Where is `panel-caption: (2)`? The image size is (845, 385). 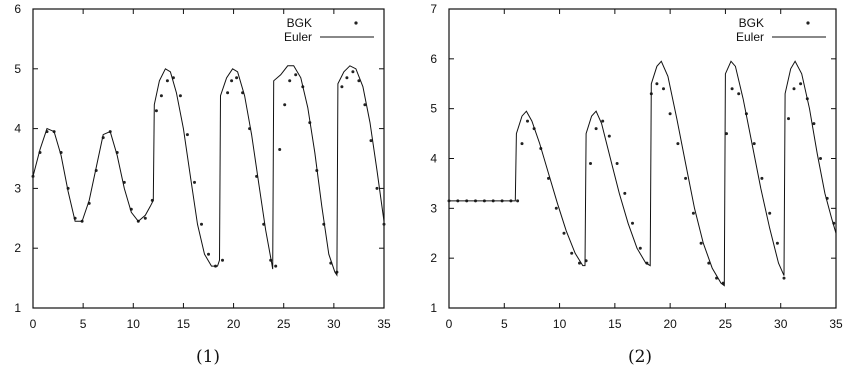
panel-caption: (2) is located at coordinates (640, 357).